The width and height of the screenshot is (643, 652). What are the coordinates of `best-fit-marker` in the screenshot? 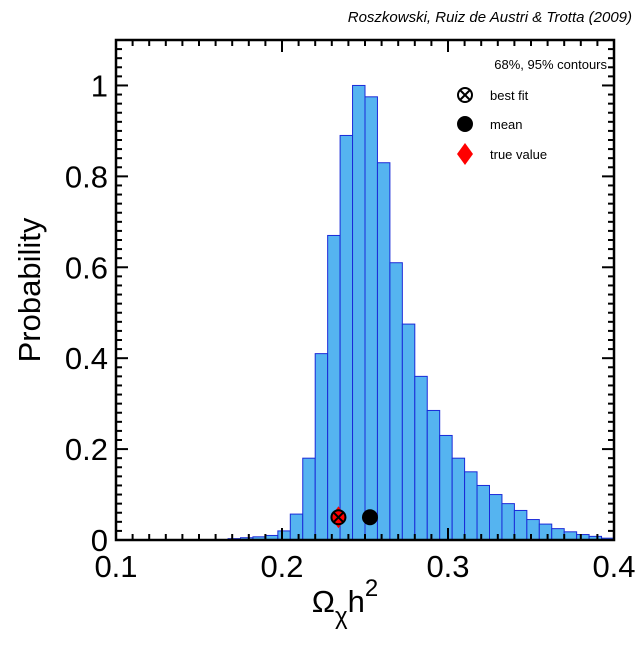 It's located at (338, 517).